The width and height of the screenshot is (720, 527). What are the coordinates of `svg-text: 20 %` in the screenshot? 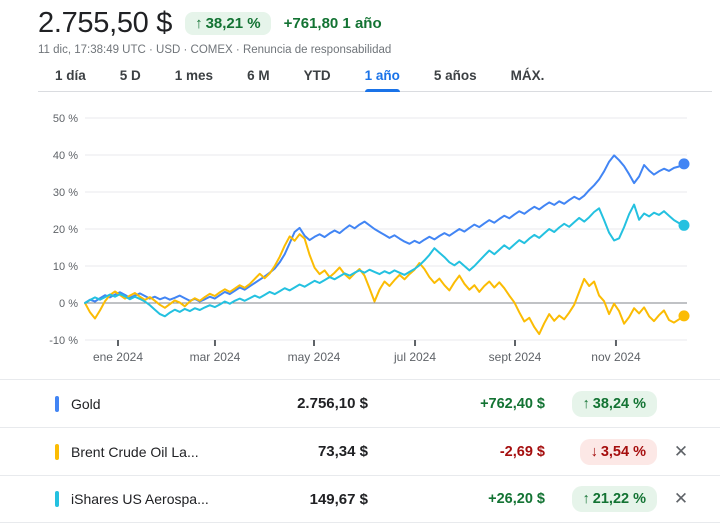 It's located at (65, 230).